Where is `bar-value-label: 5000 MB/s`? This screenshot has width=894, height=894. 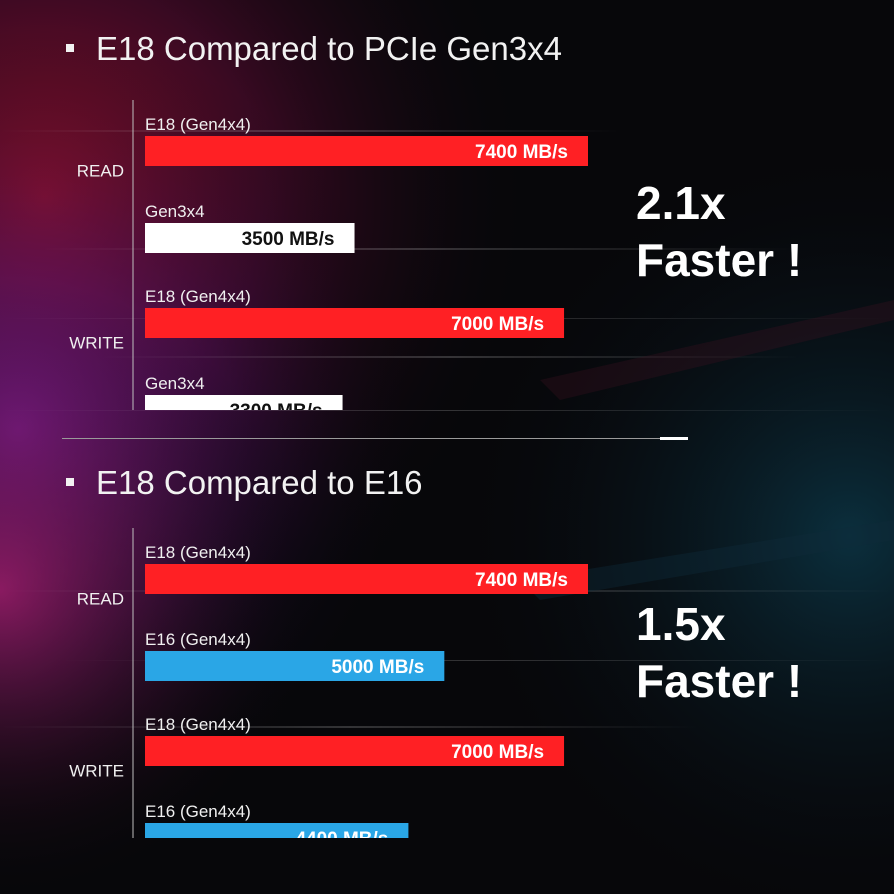 bar-value-label: 5000 MB/s is located at coordinates (377, 667).